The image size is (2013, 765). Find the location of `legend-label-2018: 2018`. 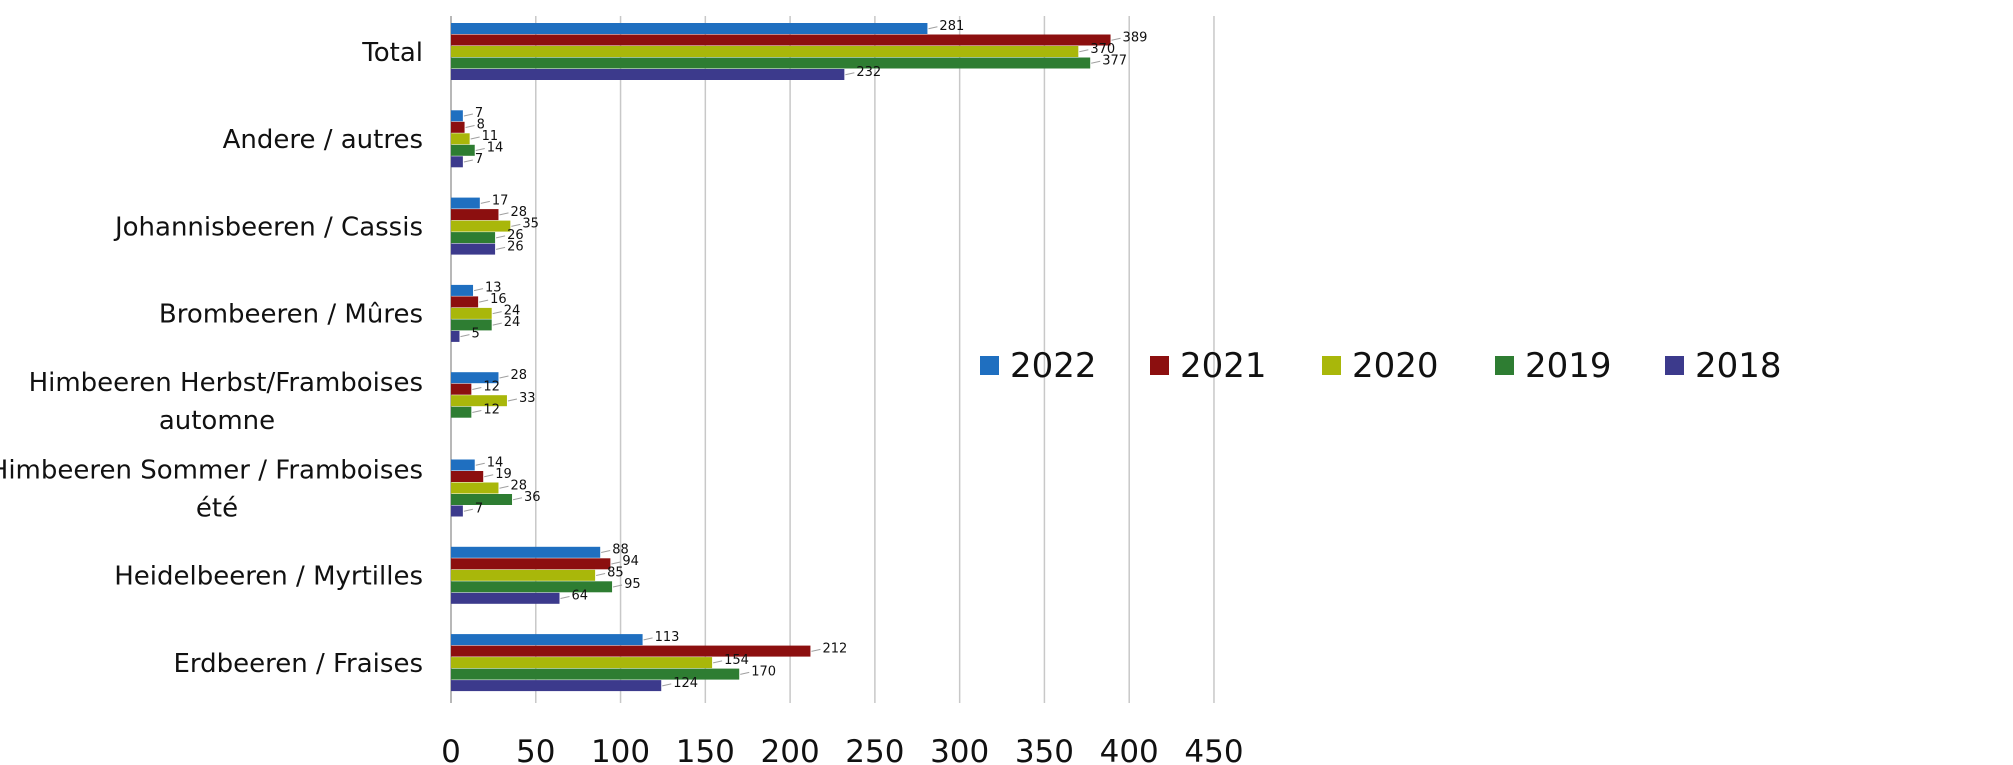

legend-label-2018: 2018 is located at coordinates (1738, 366).